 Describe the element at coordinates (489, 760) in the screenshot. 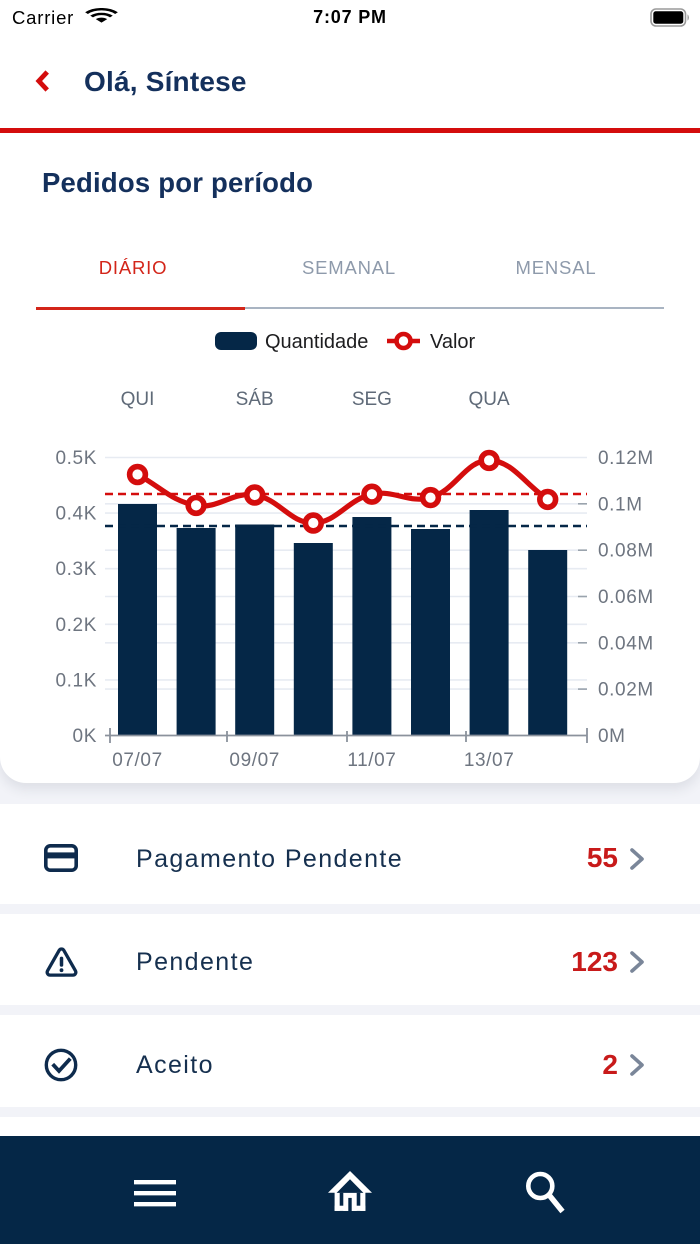

I see `svg-text: 13/07` at that location.